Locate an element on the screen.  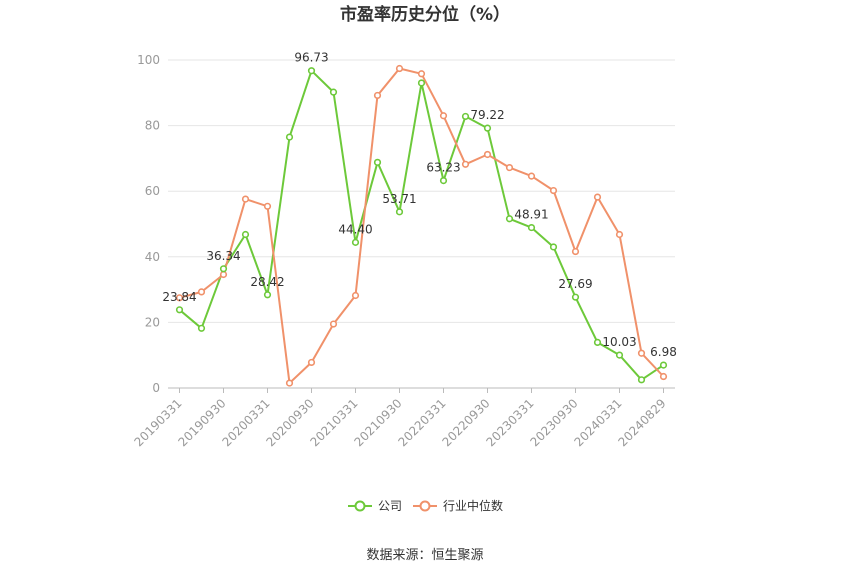
data-label-8: 44.40 is located at coordinates (355, 229).